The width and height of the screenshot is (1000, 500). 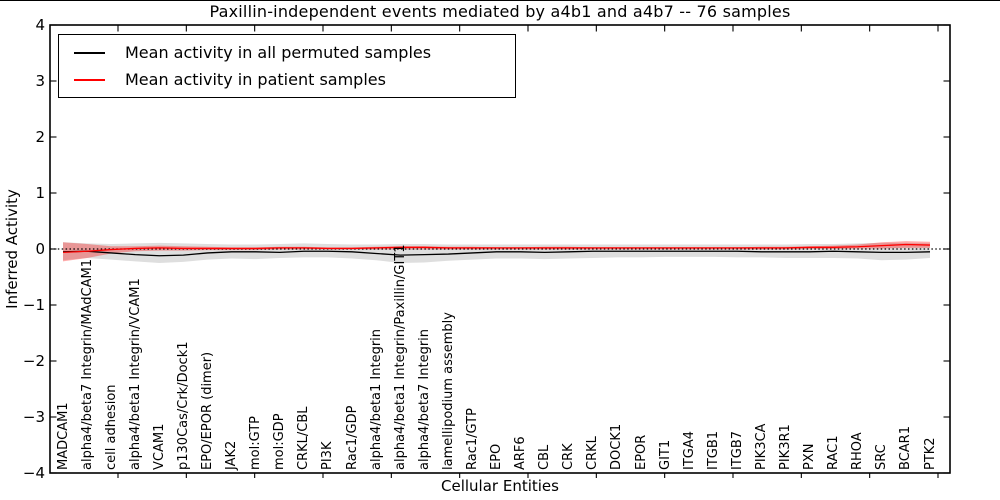 I want to click on x-tick-label: alpha4/beta1 Integrin, so click(x=376, y=399).